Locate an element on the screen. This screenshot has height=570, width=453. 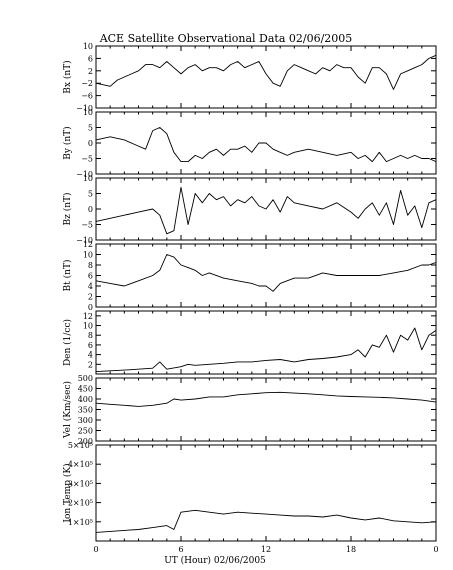
y-axis-label-temp: Ion Temp (K) is located at coordinates (67, 492).